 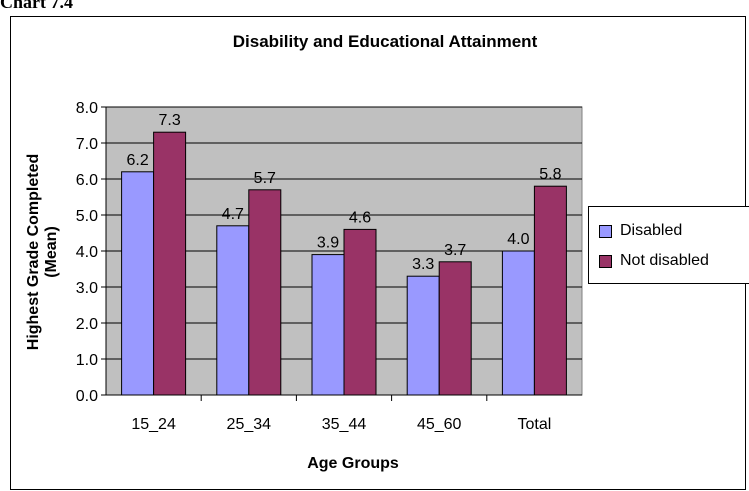 What do you see at coordinates (664, 260) in the screenshot?
I see `legend-label-not-disabled: Not disabled` at bounding box center [664, 260].